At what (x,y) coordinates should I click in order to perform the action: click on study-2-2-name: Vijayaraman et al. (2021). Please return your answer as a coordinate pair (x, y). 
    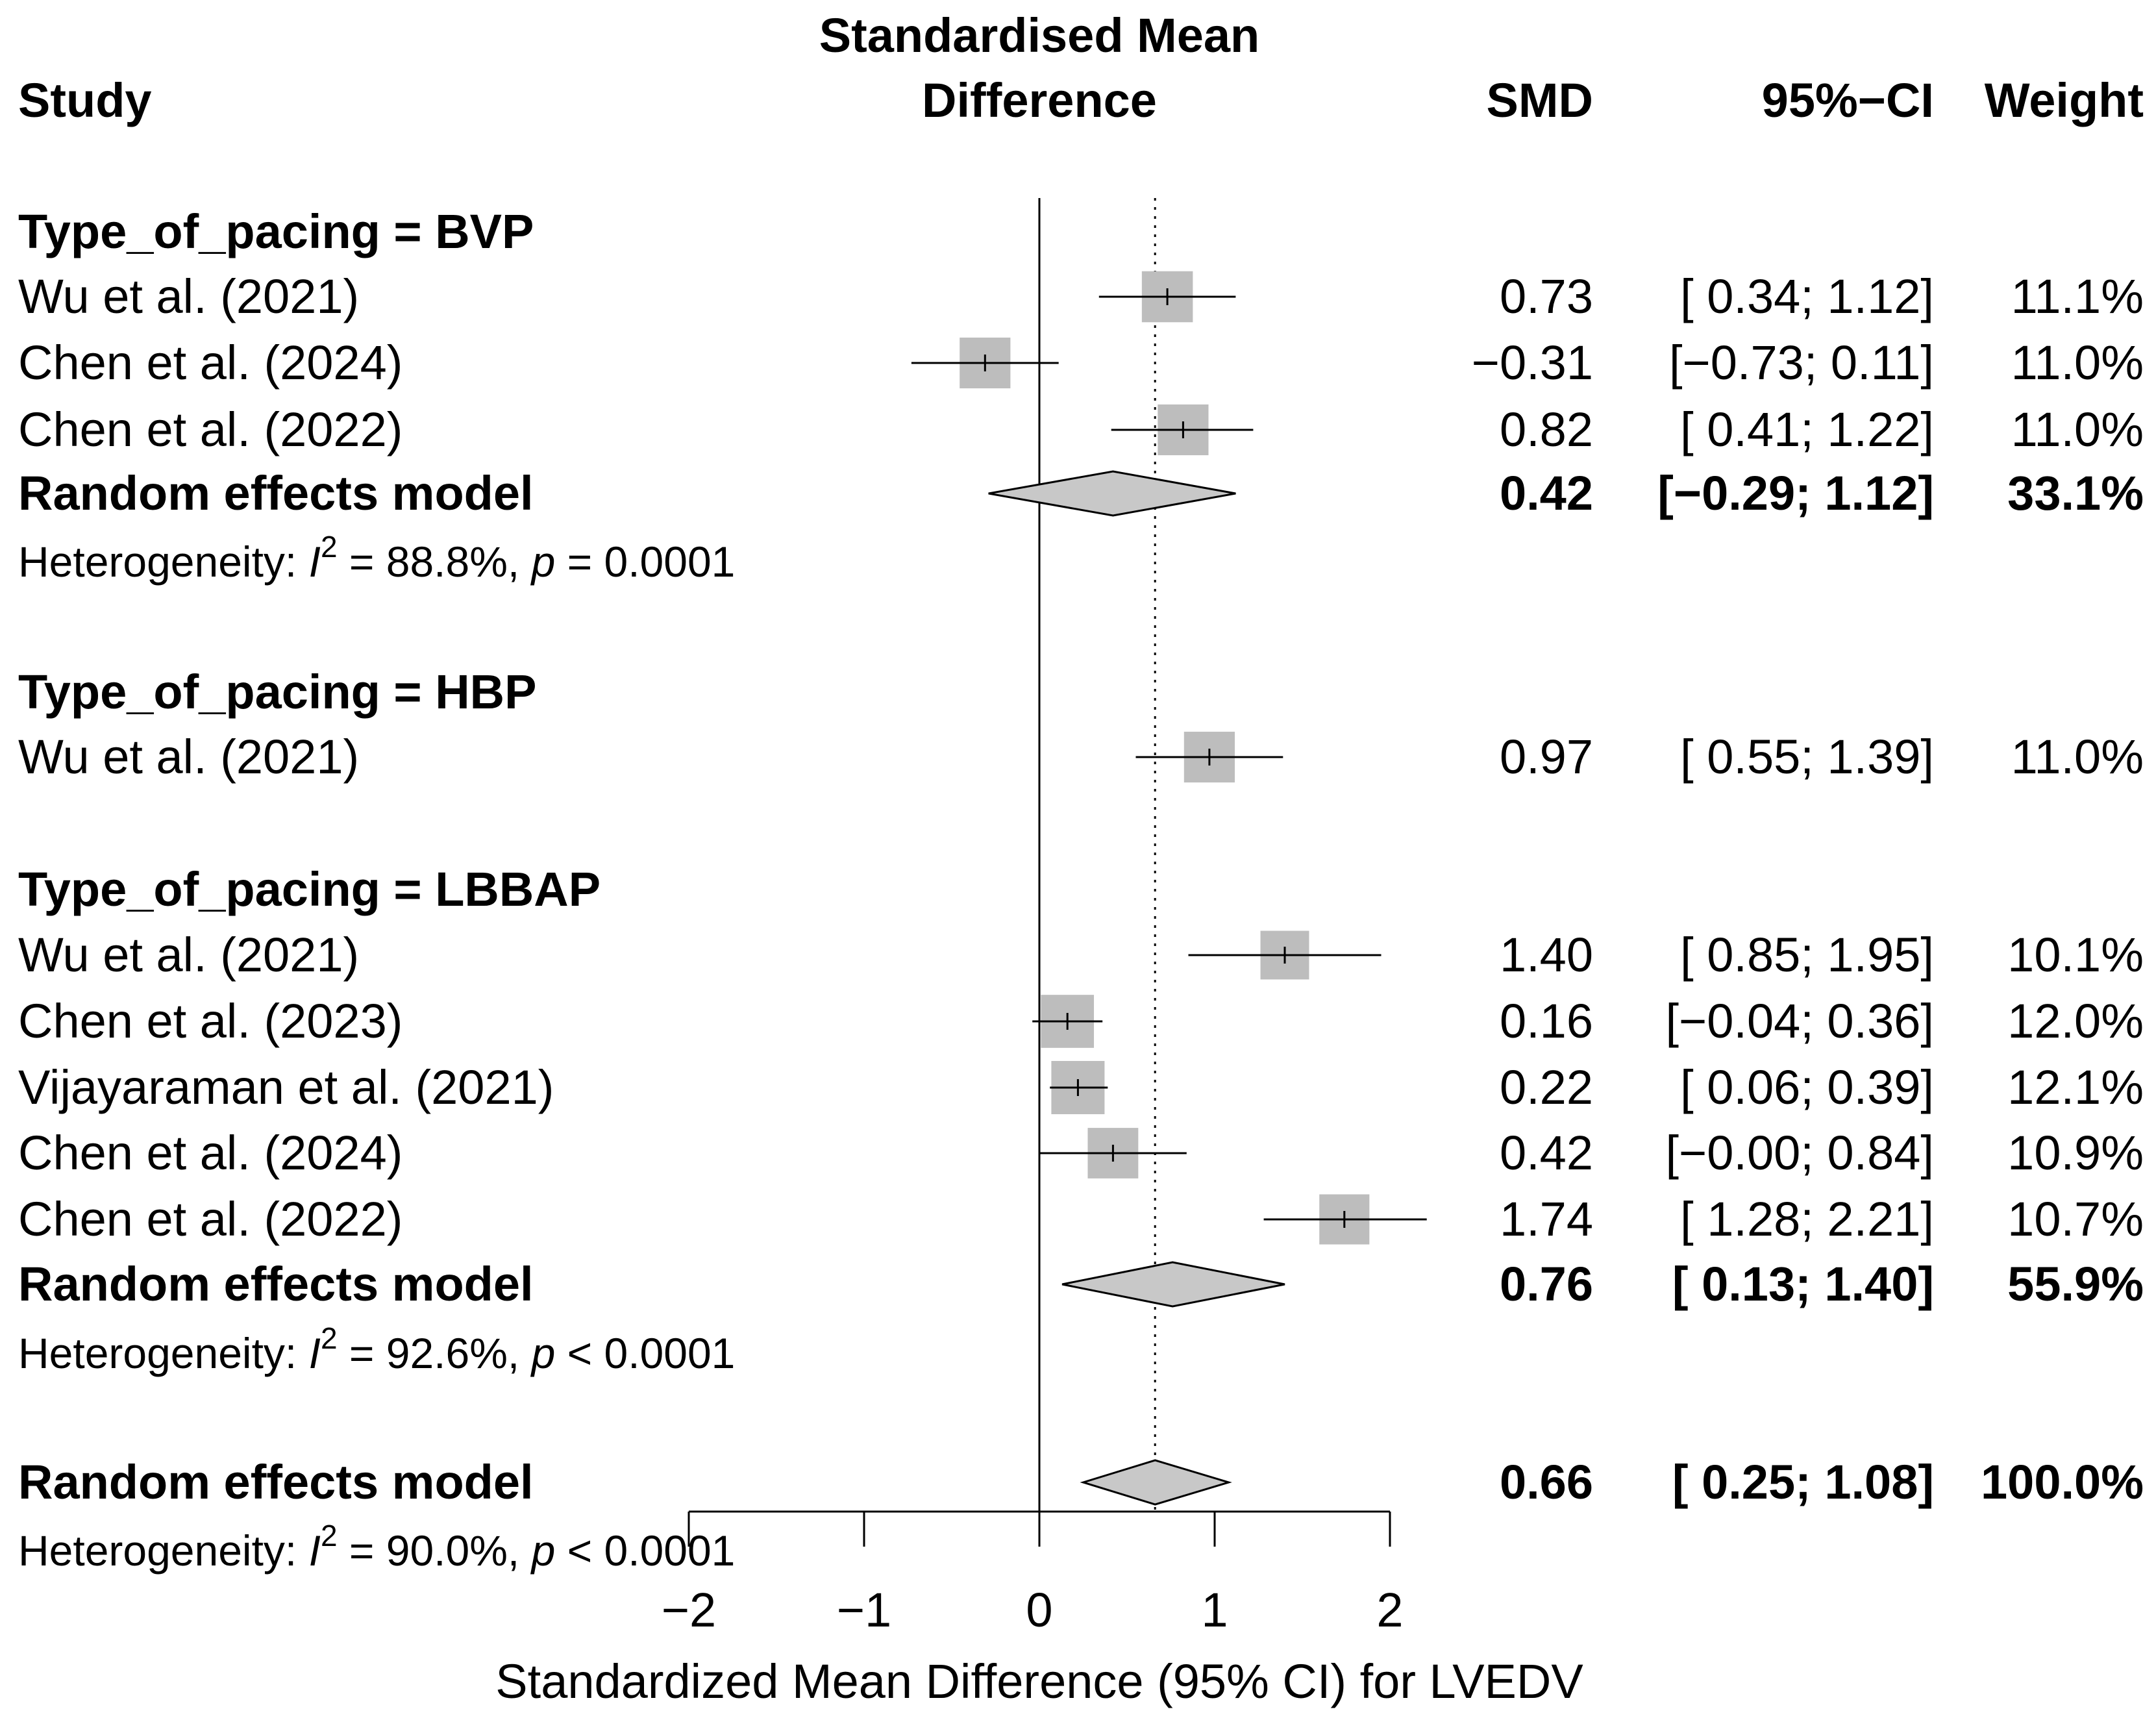
    Looking at the image, I should click on (286, 1087).